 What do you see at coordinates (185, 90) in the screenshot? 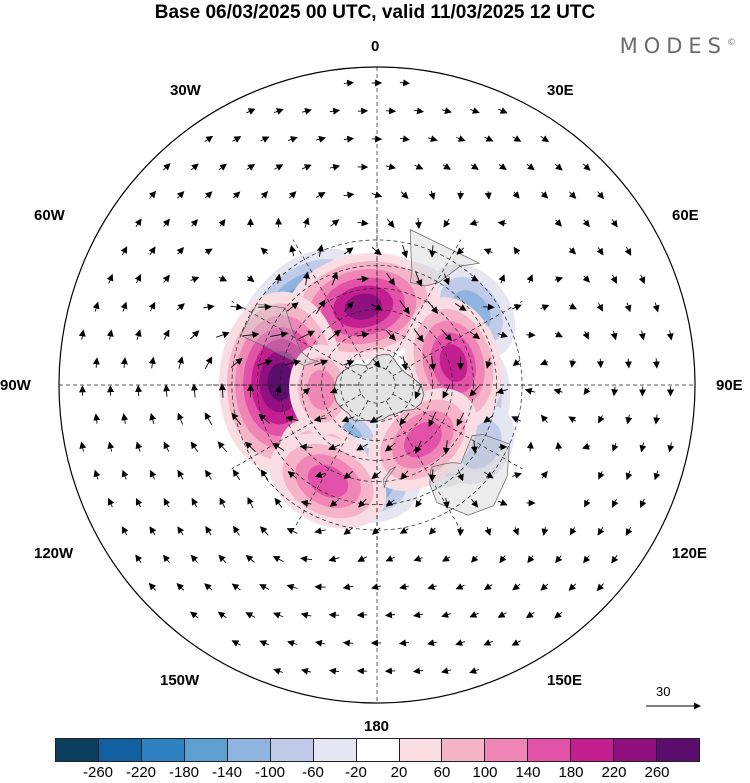
I see `lon-label-30w: 30W` at bounding box center [185, 90].